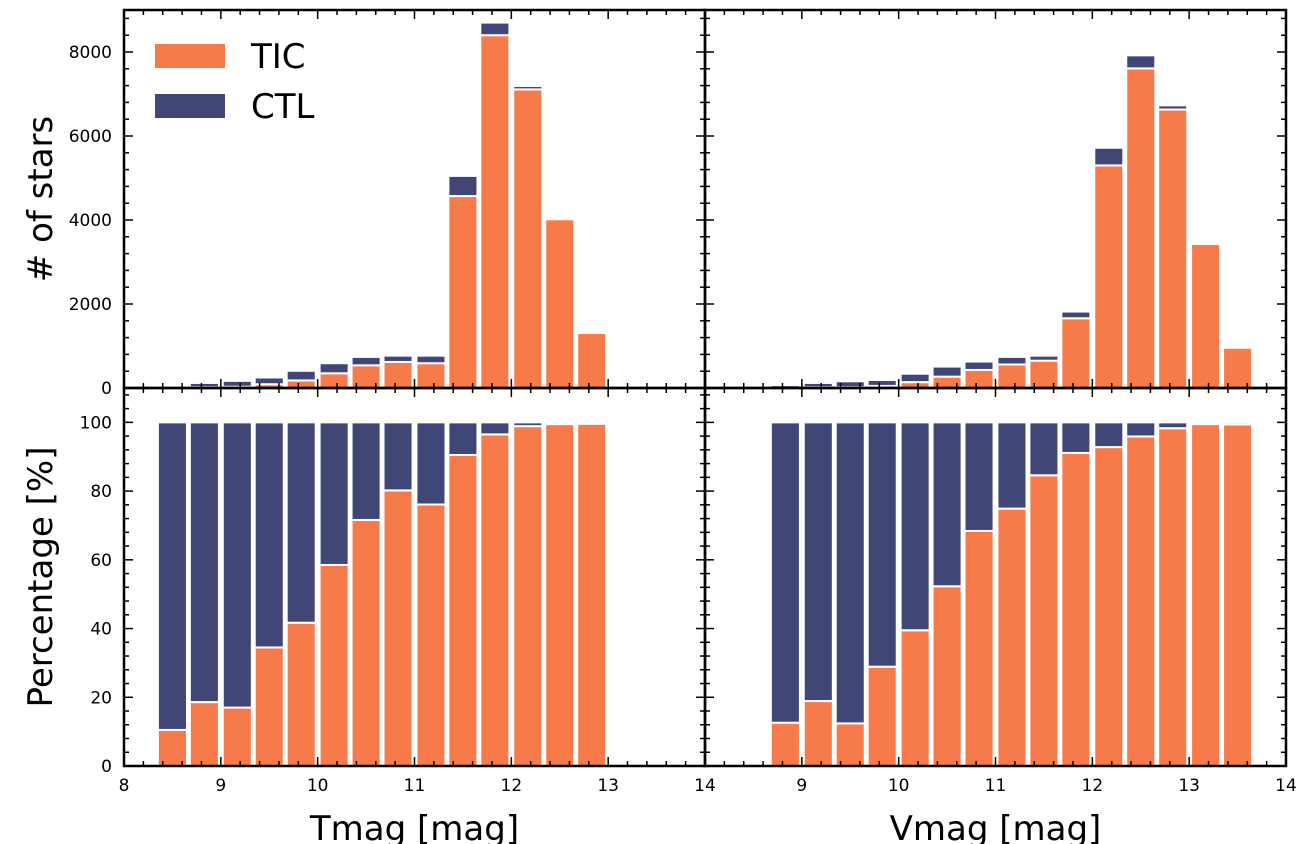 Image resolution: width=1311 pixels, height=844 pixels. I want to click on y-tick-label: 4000, so click(90, 221).